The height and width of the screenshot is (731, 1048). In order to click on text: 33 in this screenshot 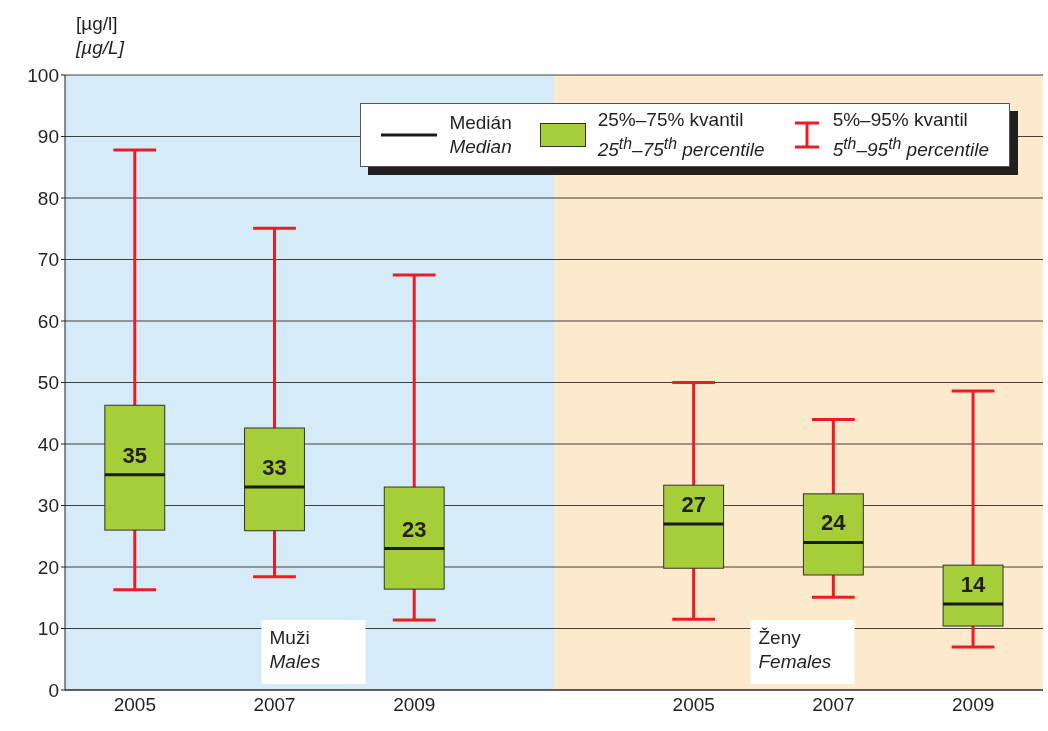, I will do `click(274, 468)`.